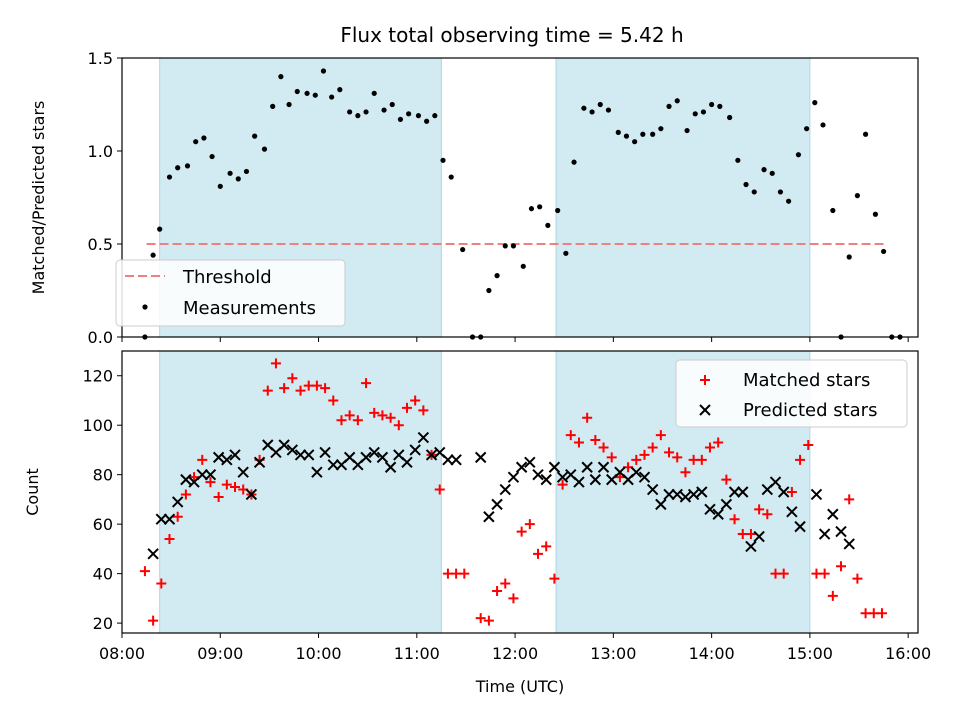 This screenshot has width=960, height=720. Describe the element at coordinates (97, 376) in the screenshot. I see `y-tick-label: 120` at that location.